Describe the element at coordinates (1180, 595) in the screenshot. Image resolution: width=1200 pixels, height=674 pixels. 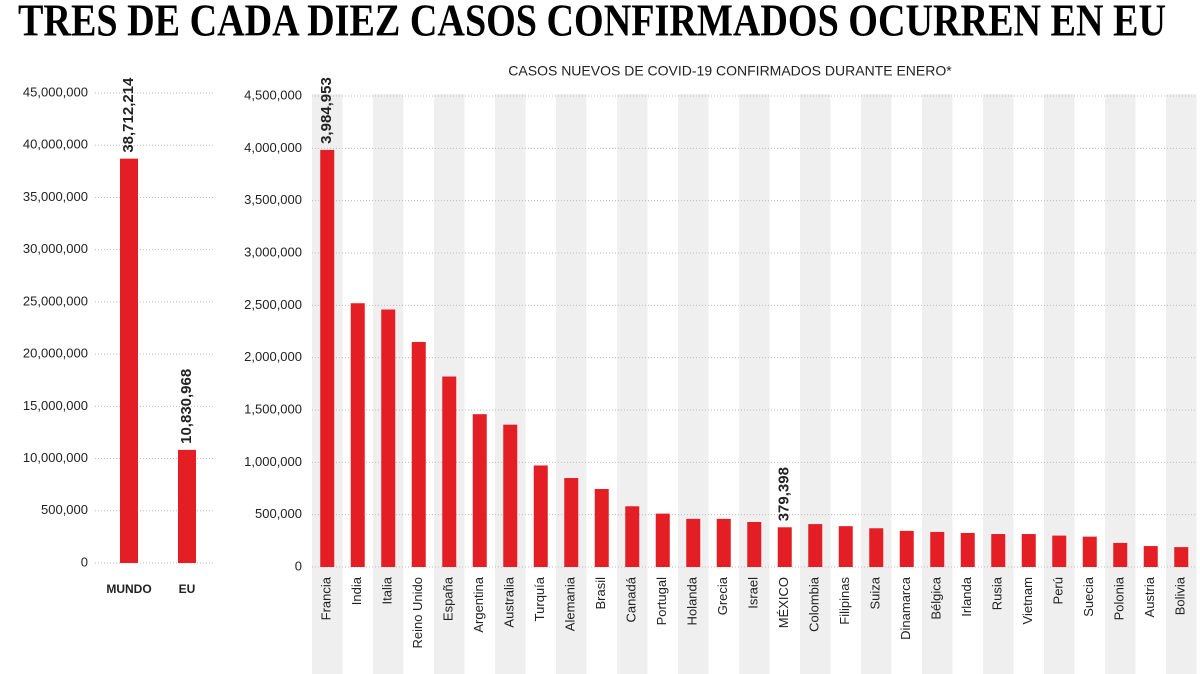
I see `x-tick-label: Bolivia` at that location.